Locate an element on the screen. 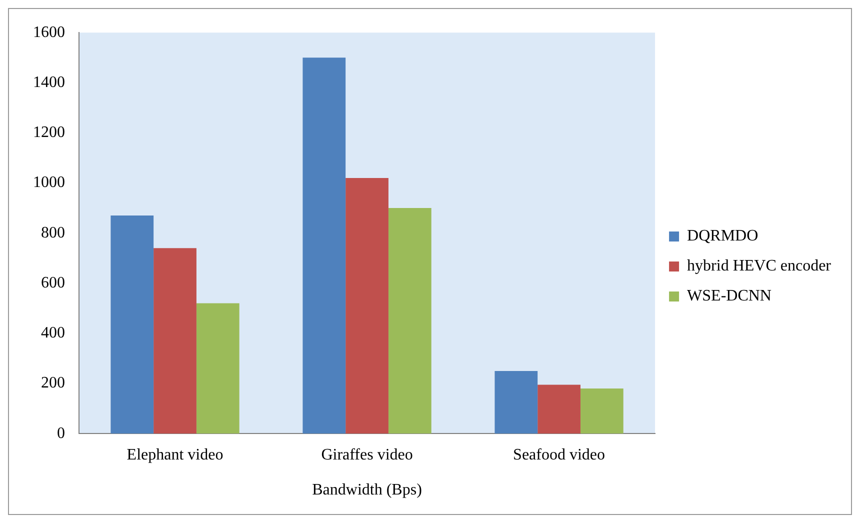 Image resolution: width=862 pixels, height=525 pixels. y-tick-label: 1400 is located at coordinates (49, 82).